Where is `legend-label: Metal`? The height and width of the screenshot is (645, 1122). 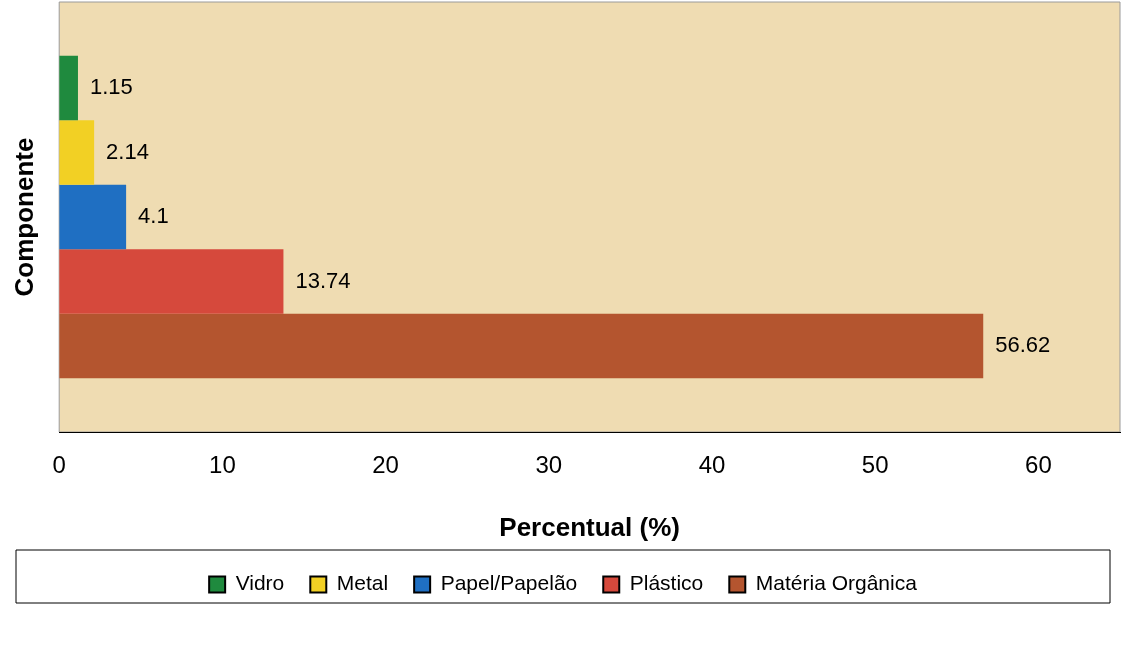 legend-label: Metal is located at coordinates (362, 583).